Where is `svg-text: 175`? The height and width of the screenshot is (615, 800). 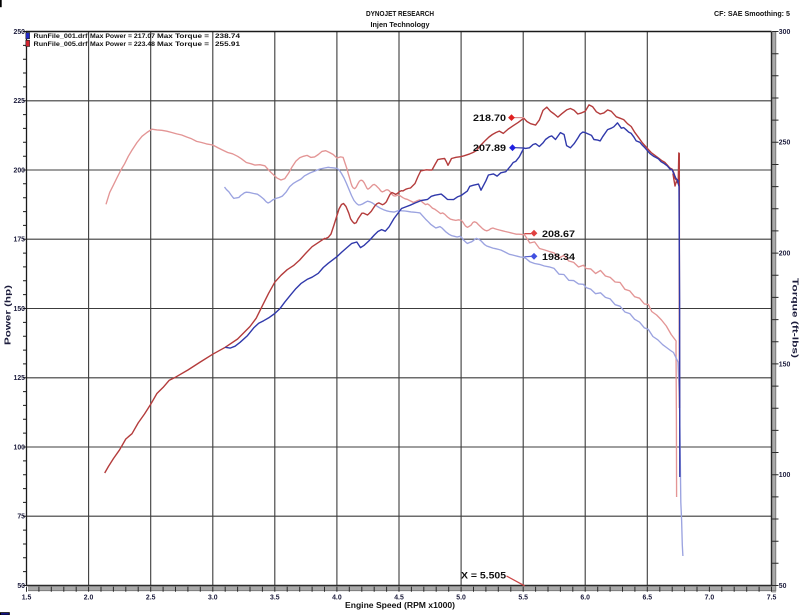 svg-text: 175 is located at coordinates (20, 240).